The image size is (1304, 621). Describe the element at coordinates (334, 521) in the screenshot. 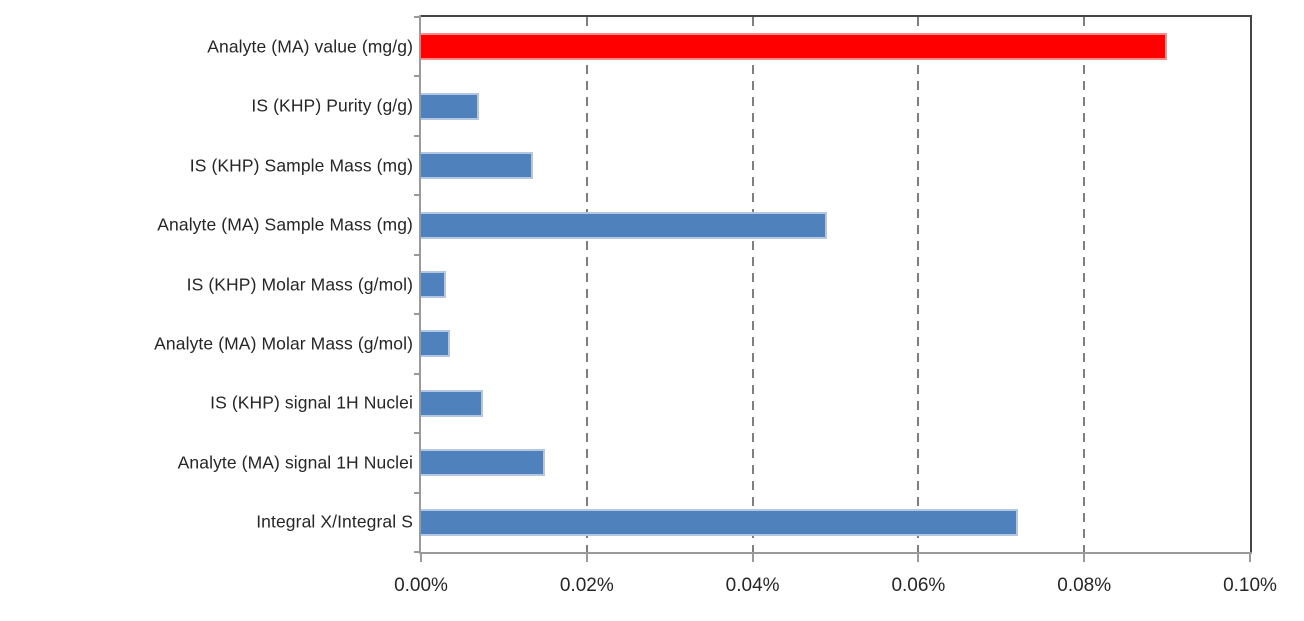

I see `category-label: Integral X/Integral S` at that location.